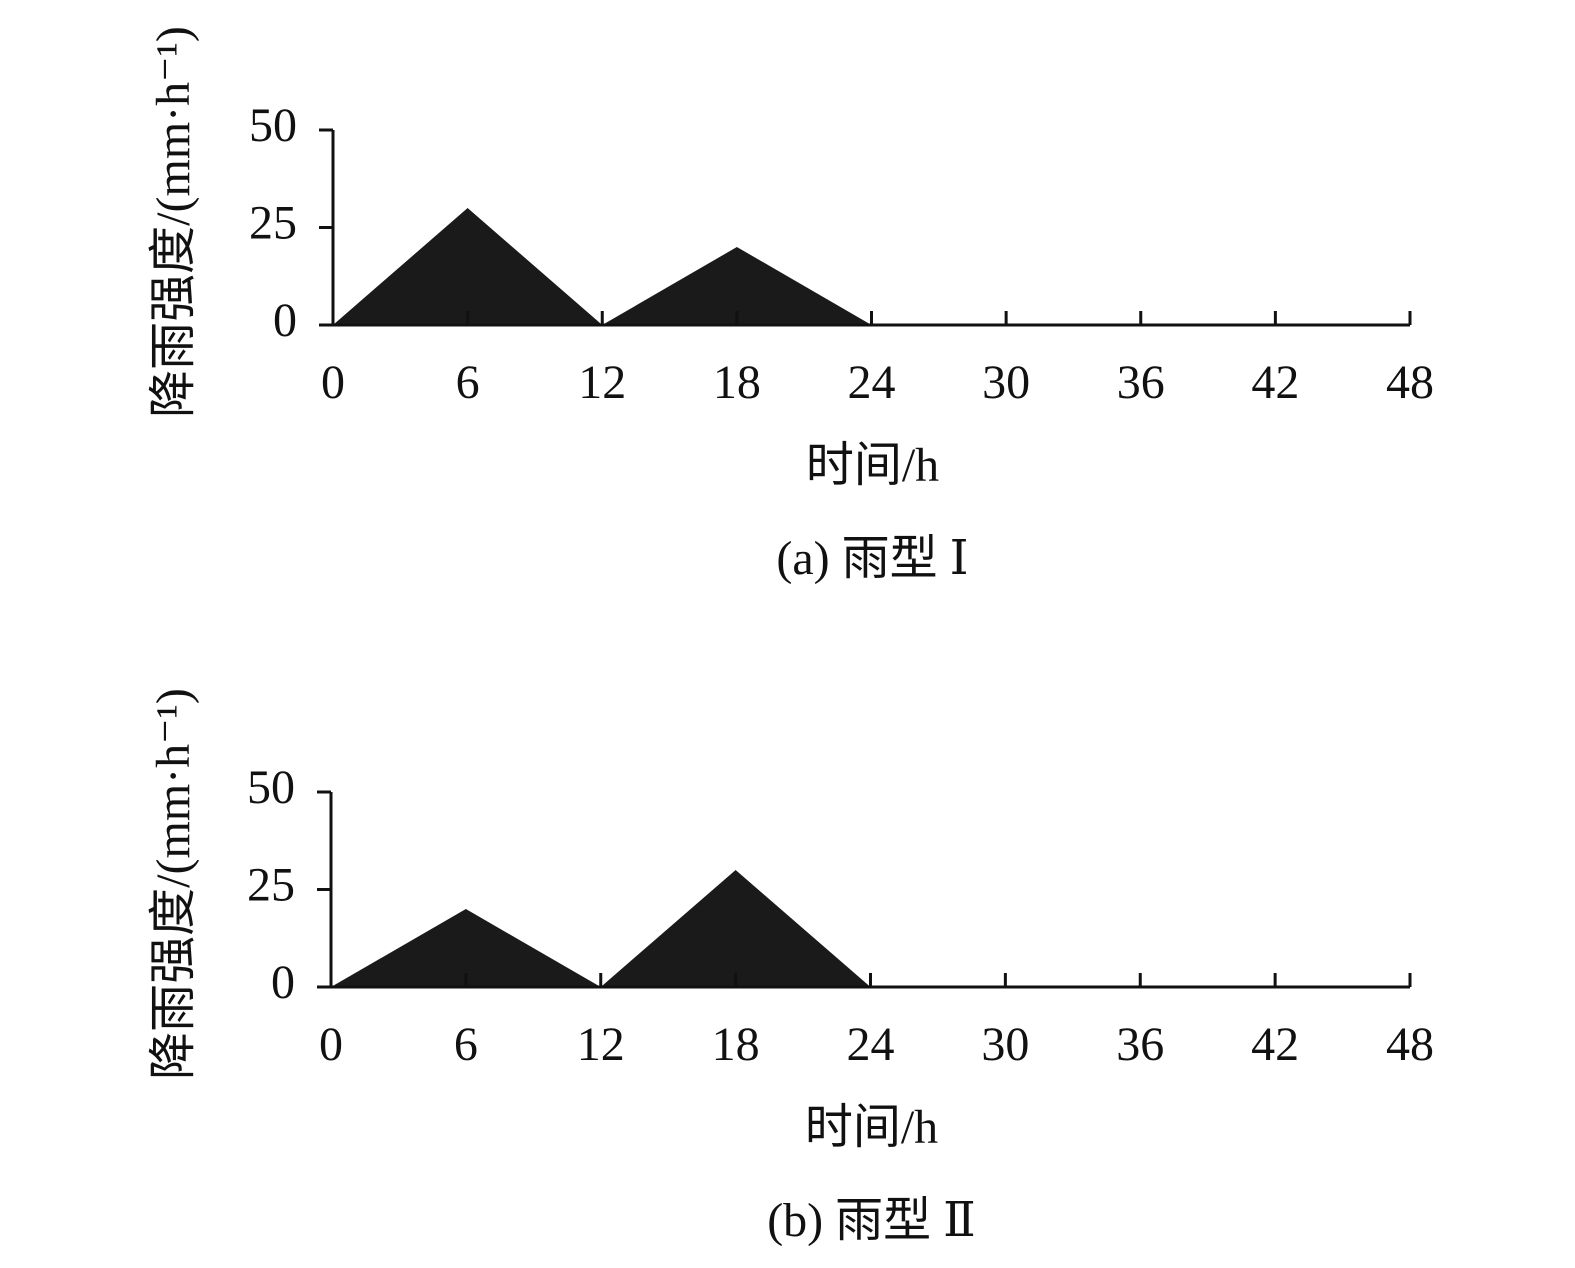 This screenshot has height=1268, width=1575. What do you see at coordinates (871, 1220) in the screenshot?
I see `caption: (b) 雨型 Ⅱ` at bounding box center [871, 1220].